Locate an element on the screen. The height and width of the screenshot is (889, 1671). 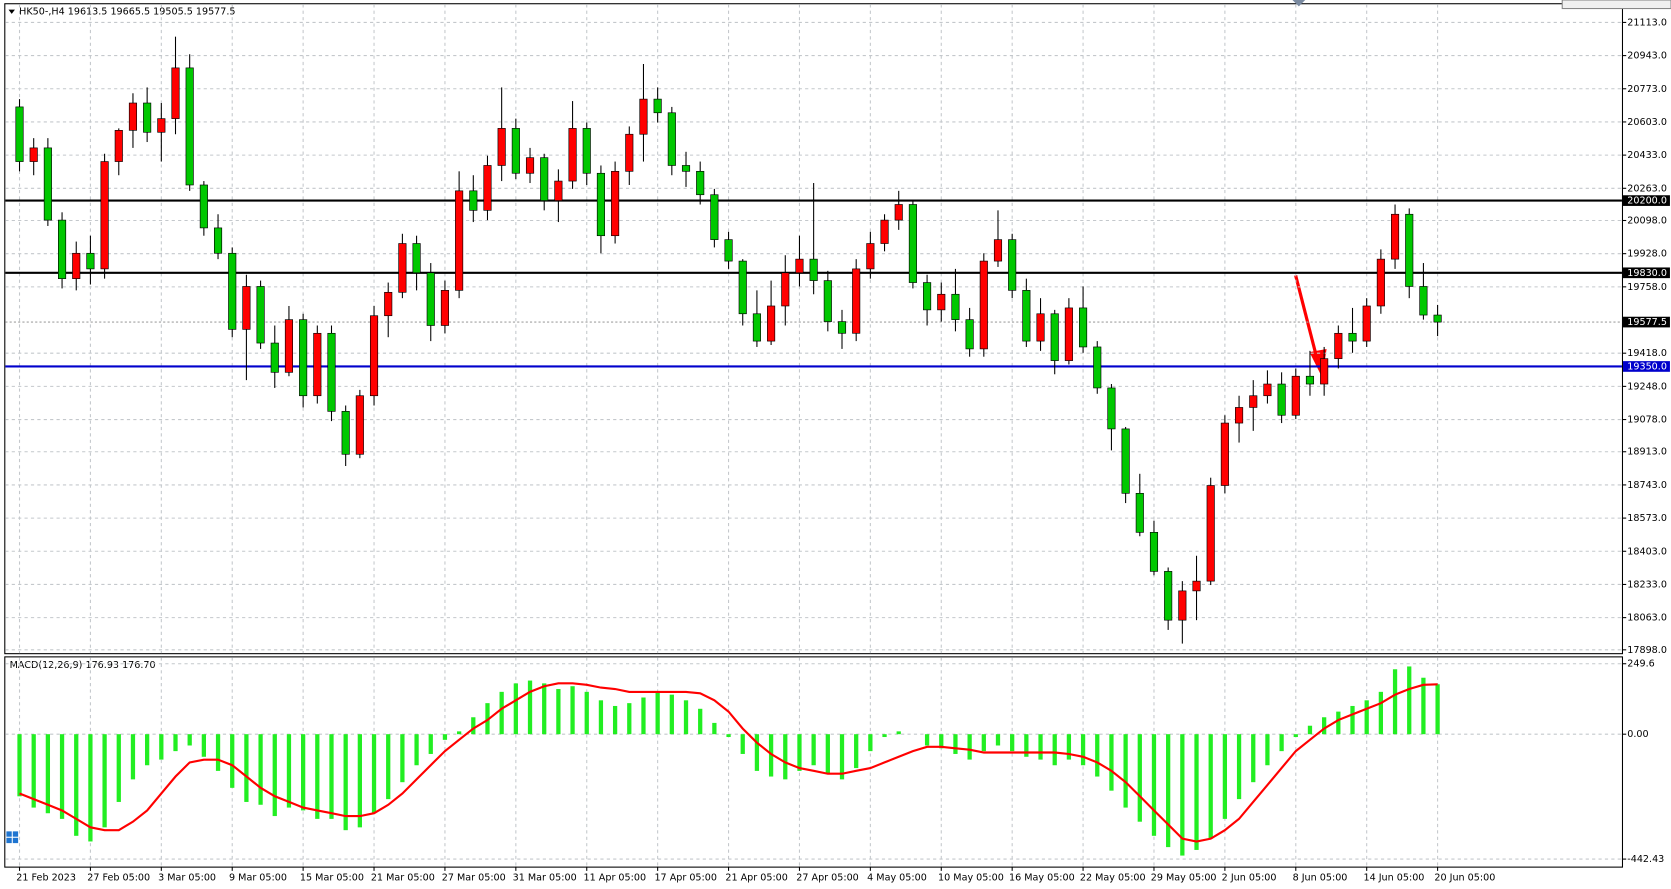
toolbar-icon is located at coordinates (12, 837).